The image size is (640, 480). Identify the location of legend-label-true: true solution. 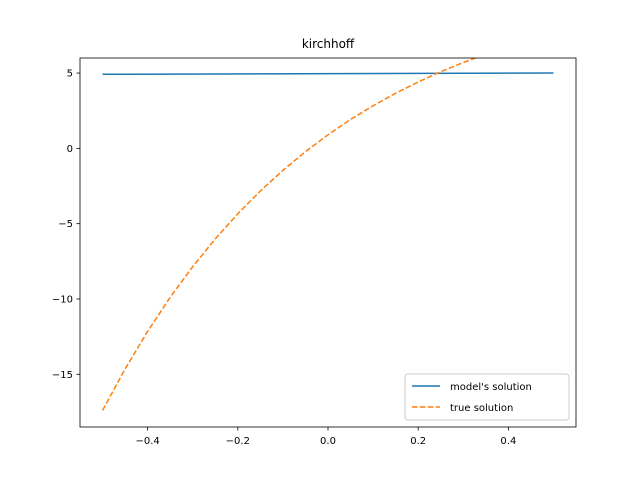
(481, 408).